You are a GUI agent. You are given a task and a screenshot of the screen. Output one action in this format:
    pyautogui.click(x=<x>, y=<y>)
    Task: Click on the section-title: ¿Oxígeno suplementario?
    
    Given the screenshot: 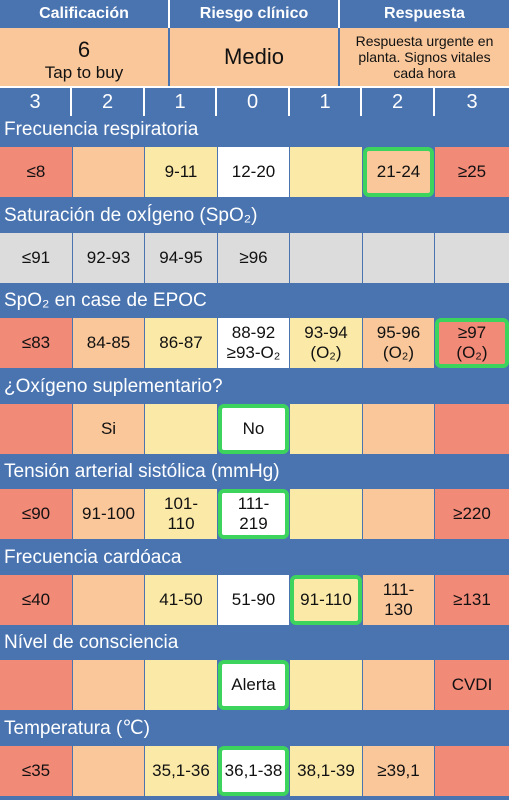 What is the action you would take?
    pyautogui.click(x=113, y=386)
    